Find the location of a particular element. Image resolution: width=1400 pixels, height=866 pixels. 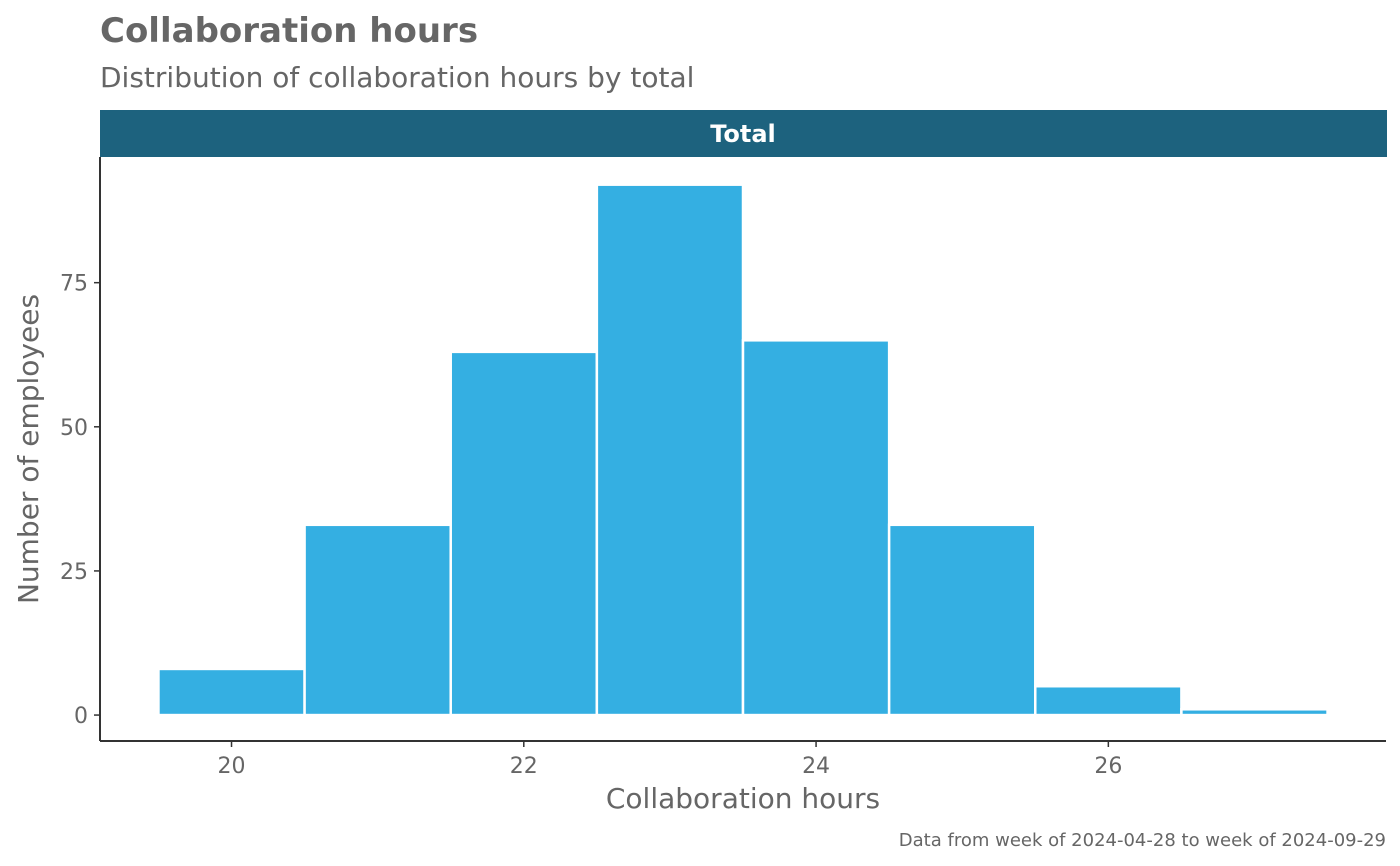

x-axis-title: Collaboration hours is located at coordinates (743, 798).